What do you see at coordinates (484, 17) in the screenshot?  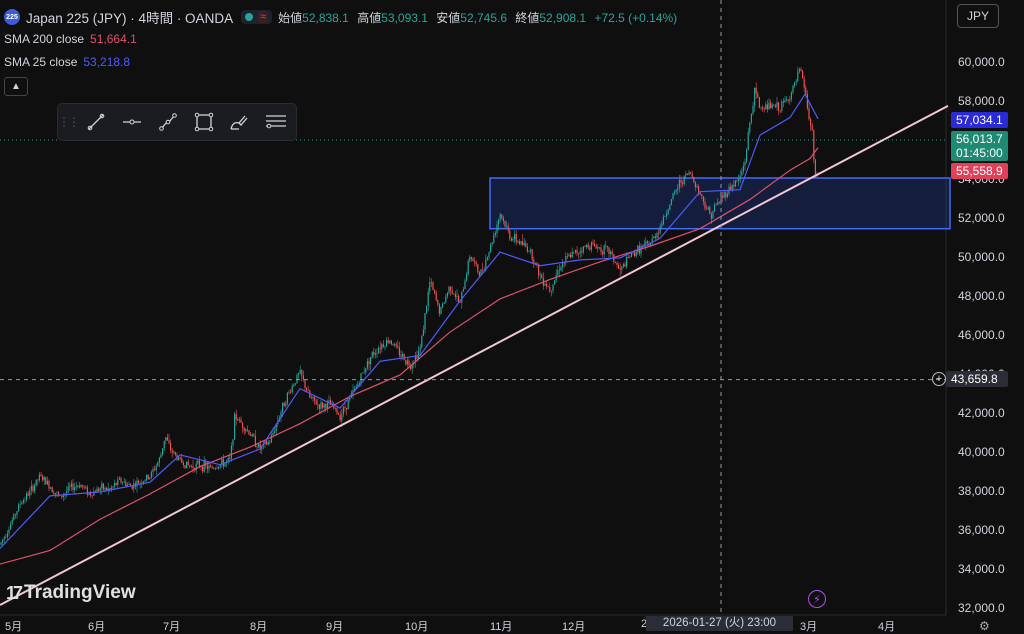 I see `low-value: 52,745.6` at bounding box center [484, 17].